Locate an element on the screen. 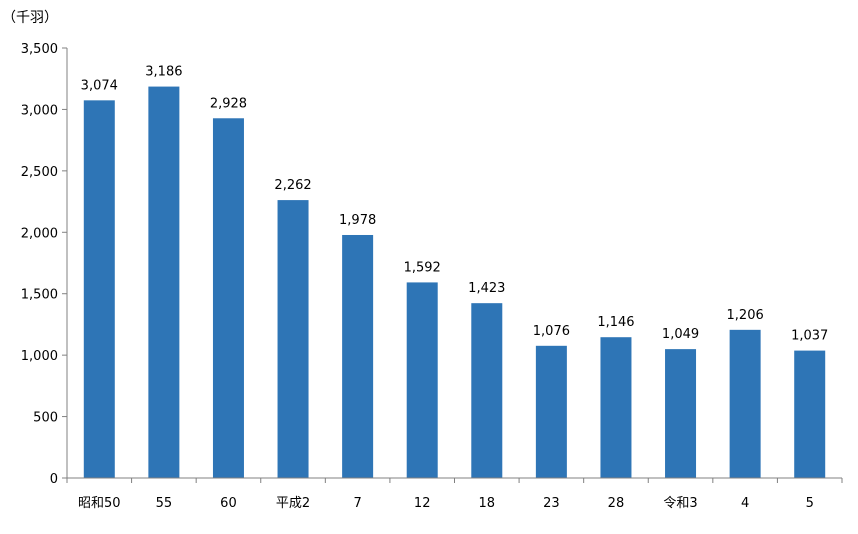 This screenshot has width=858, height=534. data-label: 1,423 is located at coordinates (486, 288).